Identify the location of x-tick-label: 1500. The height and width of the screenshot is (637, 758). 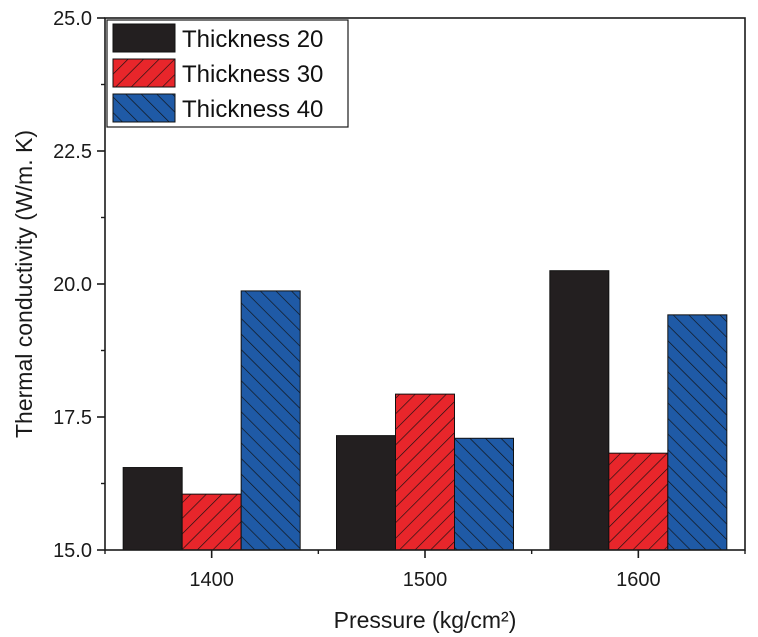
(425, 580).